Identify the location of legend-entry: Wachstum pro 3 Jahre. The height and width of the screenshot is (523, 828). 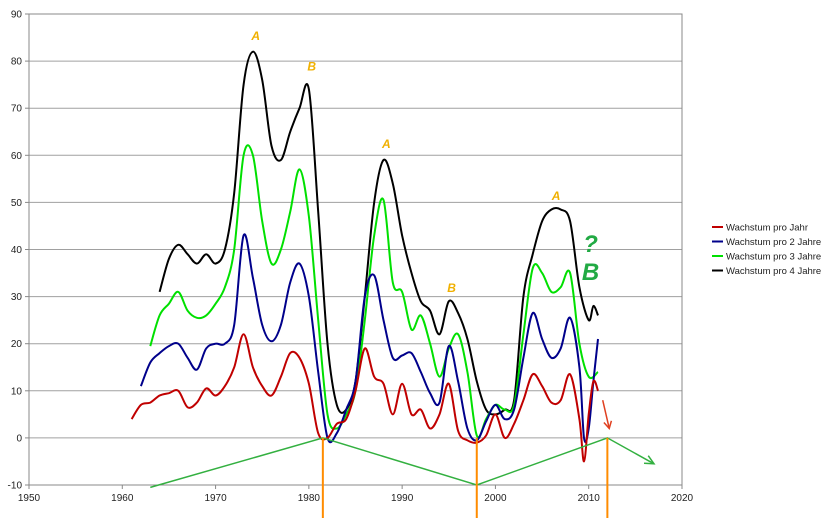
(773, 257).